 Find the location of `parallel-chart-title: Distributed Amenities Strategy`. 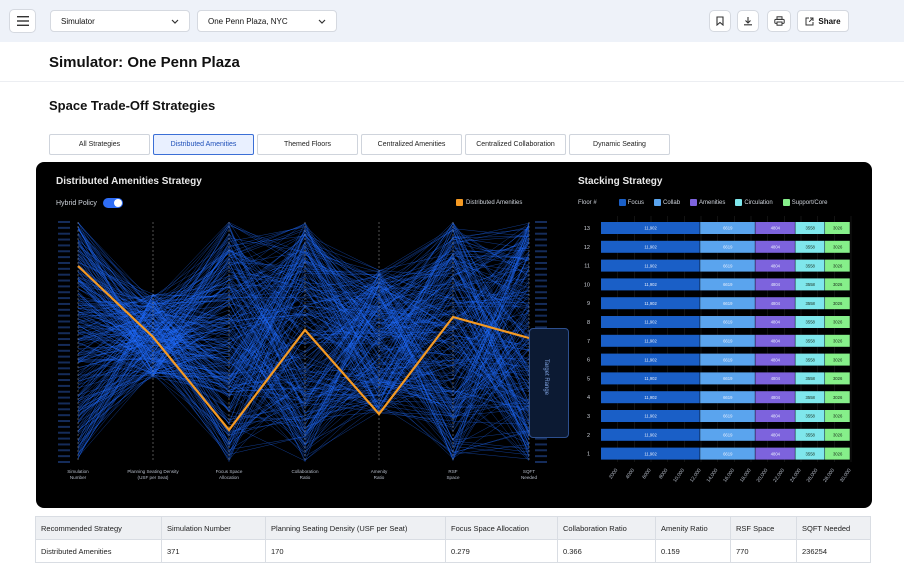

parallel-chart-title: Distributed Amenities Strategy is located at coordinates (129, 181).